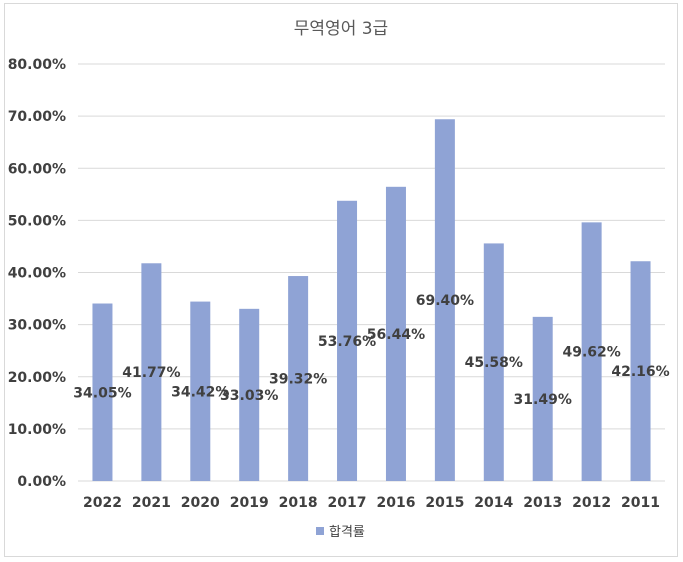 The height and width of the screenshot is (562, 683). What do you see at coordinates (37, 326) in the screenshot?
I see `y-tick-label: 30.00%` at bounding box center [37, 326].